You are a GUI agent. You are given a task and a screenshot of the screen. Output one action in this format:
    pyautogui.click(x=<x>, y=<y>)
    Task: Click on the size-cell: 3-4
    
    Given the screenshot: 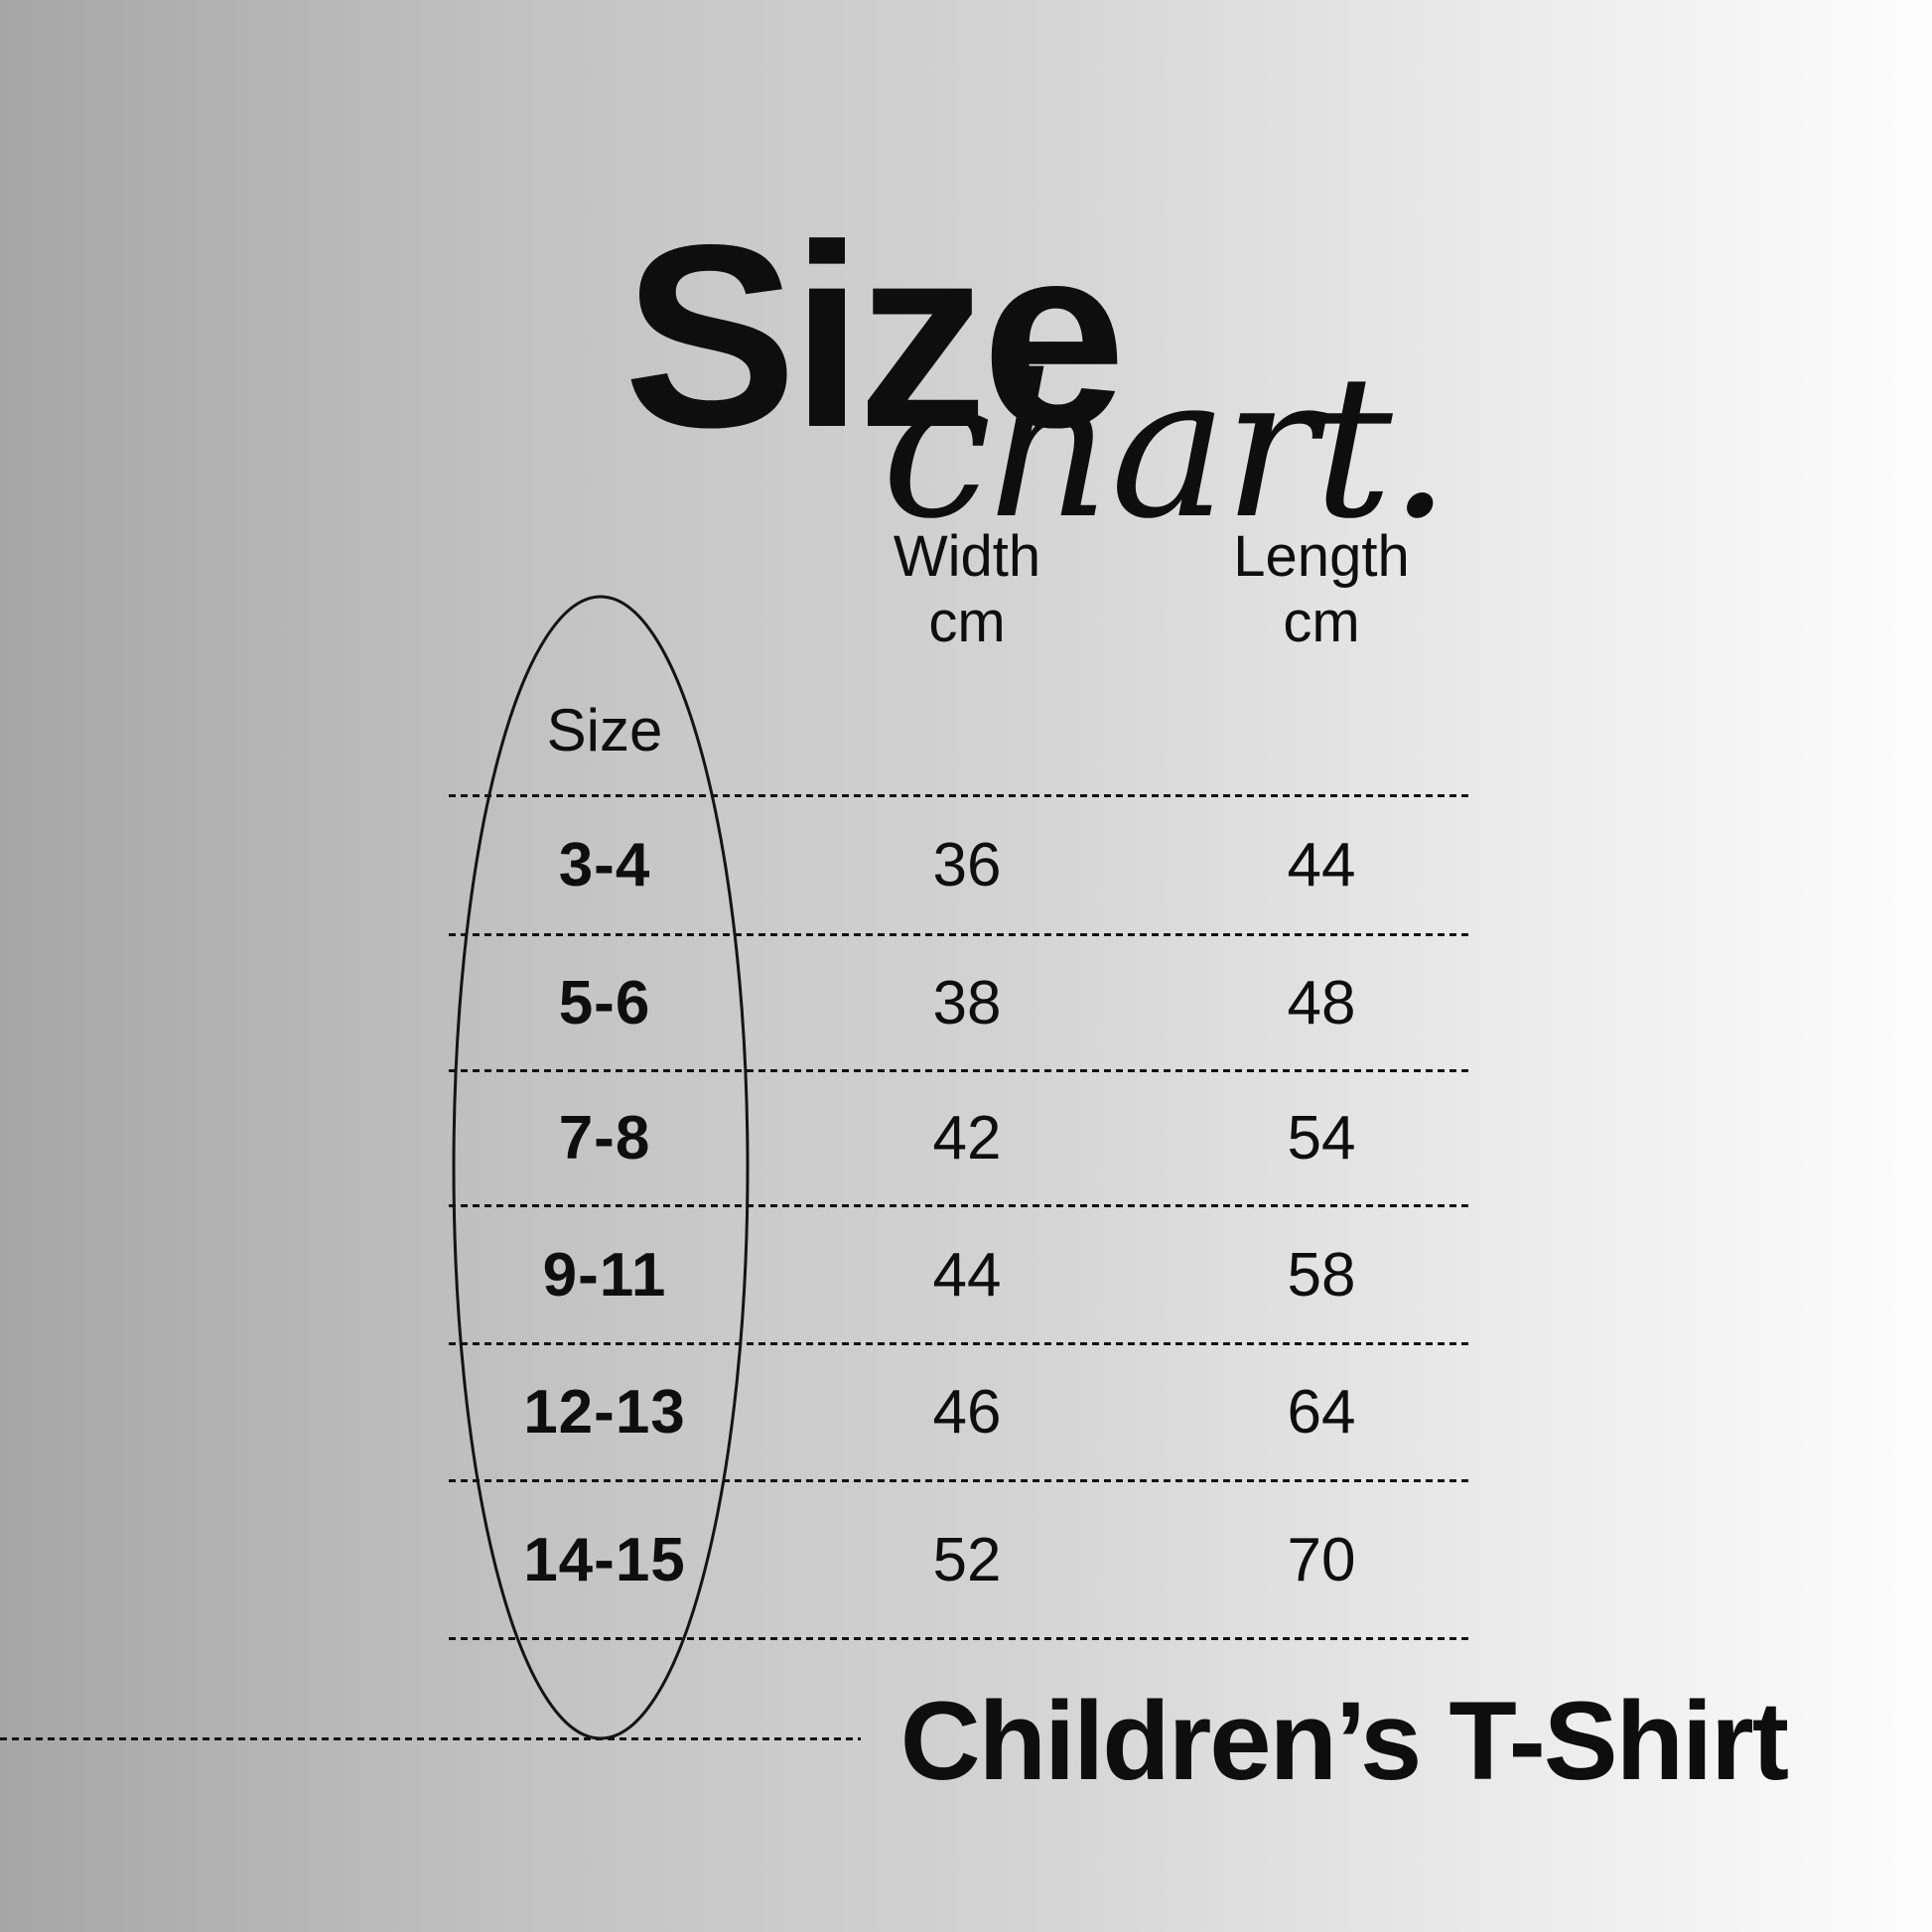 What is the action you would take?
    pyautogui.click(x=605, y=865)
    